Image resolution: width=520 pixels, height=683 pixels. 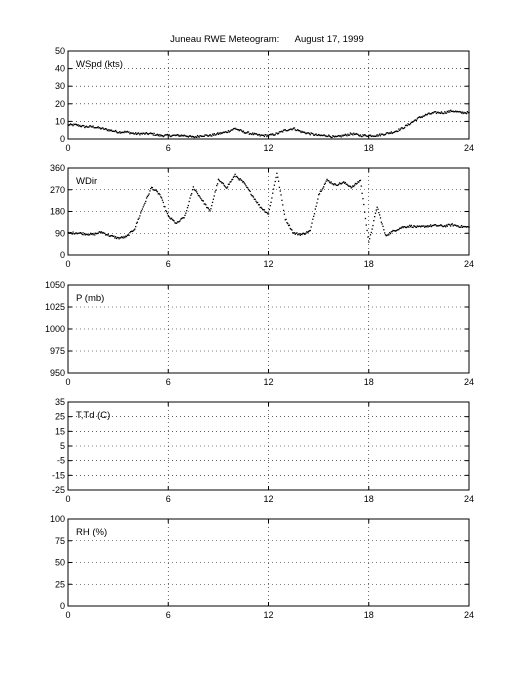 I want to click on panel-label: P (mb), so click(x=90, y=298).